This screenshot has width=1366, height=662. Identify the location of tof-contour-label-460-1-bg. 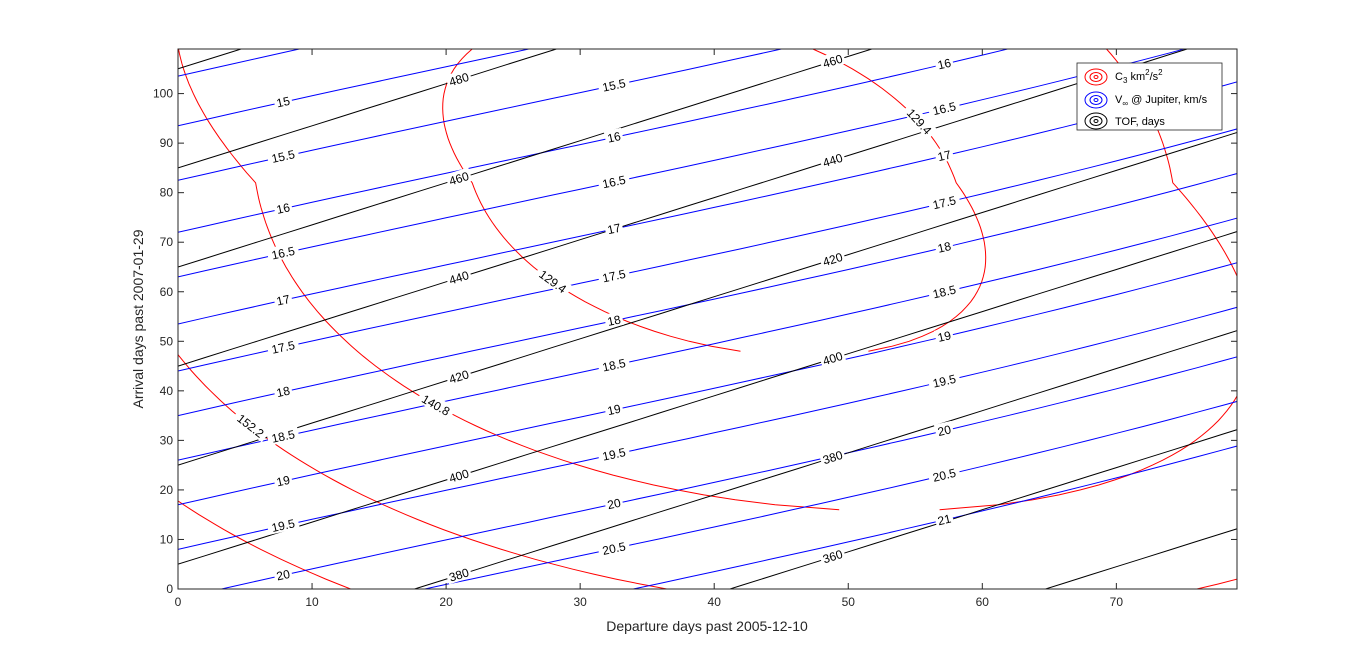
(832, 60).